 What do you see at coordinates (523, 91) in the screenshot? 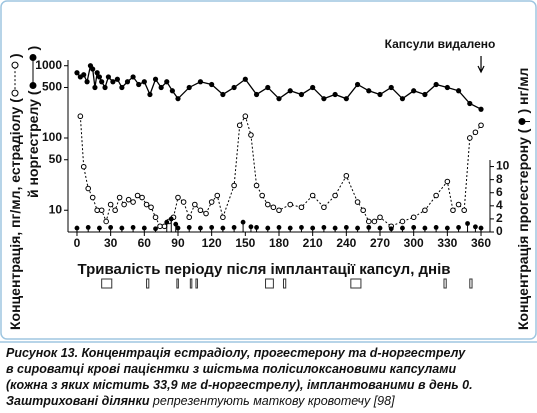
I see `y2-axis-label-text: ) нг/мл` at bounding box center [523, 91].